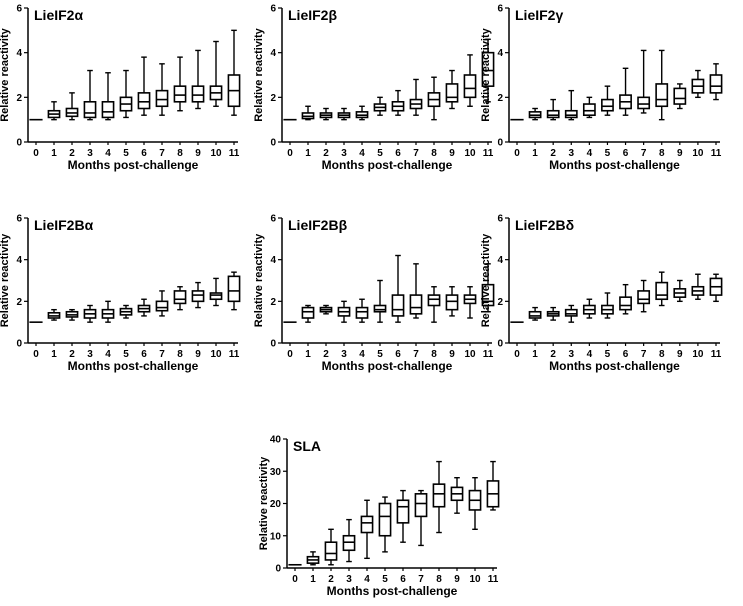 The width and height of the screenshot is (743, 606). Describe the element at coordinates (72, 354) in the screenshot. I see `x-tick-label: 2` at that location.